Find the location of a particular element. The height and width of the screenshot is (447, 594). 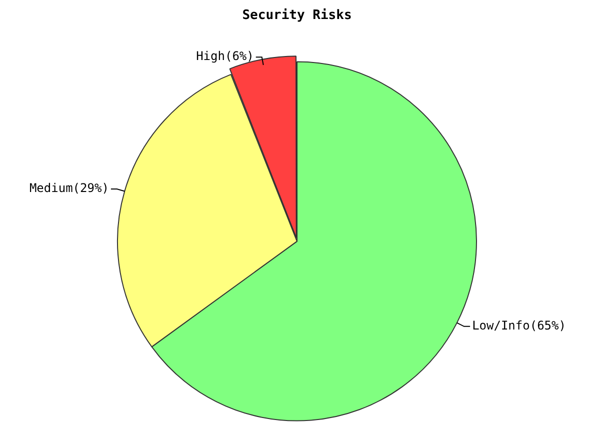

slice-label: Medium(29%) is located at coordinates (69, 188).